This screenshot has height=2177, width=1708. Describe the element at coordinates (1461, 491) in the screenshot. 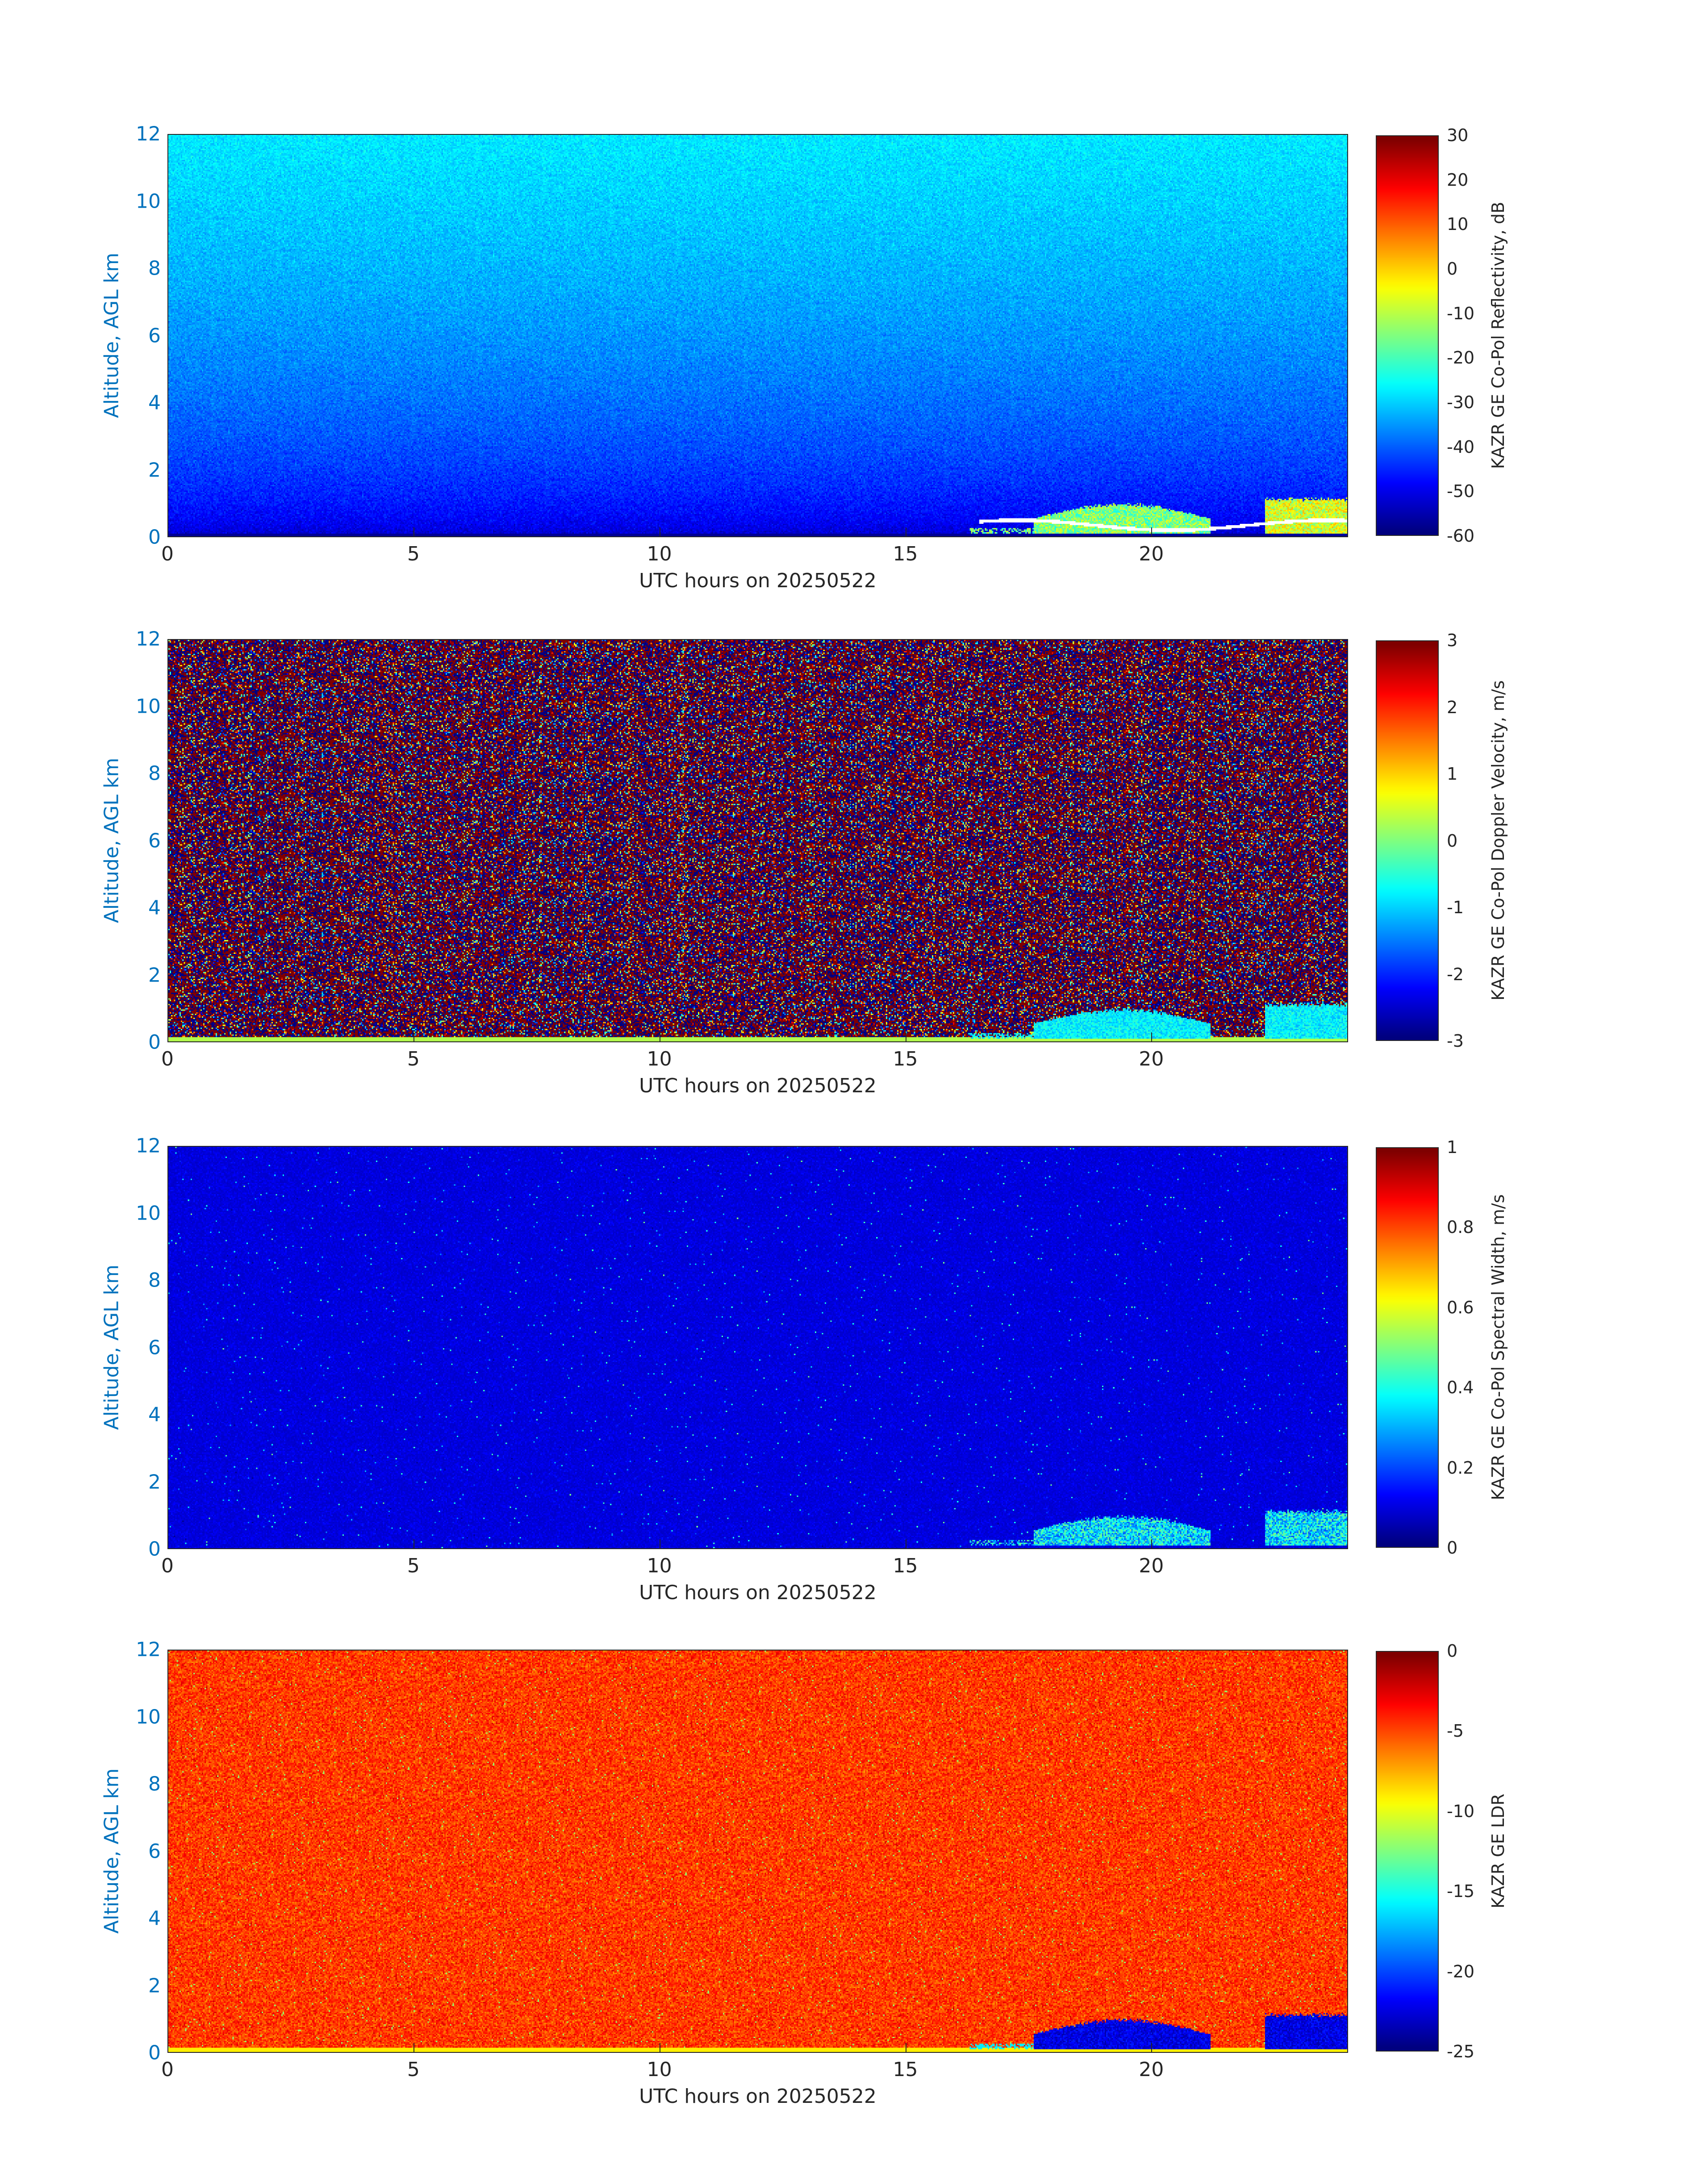

I see `colorbar-tick-label: -50` at that location.